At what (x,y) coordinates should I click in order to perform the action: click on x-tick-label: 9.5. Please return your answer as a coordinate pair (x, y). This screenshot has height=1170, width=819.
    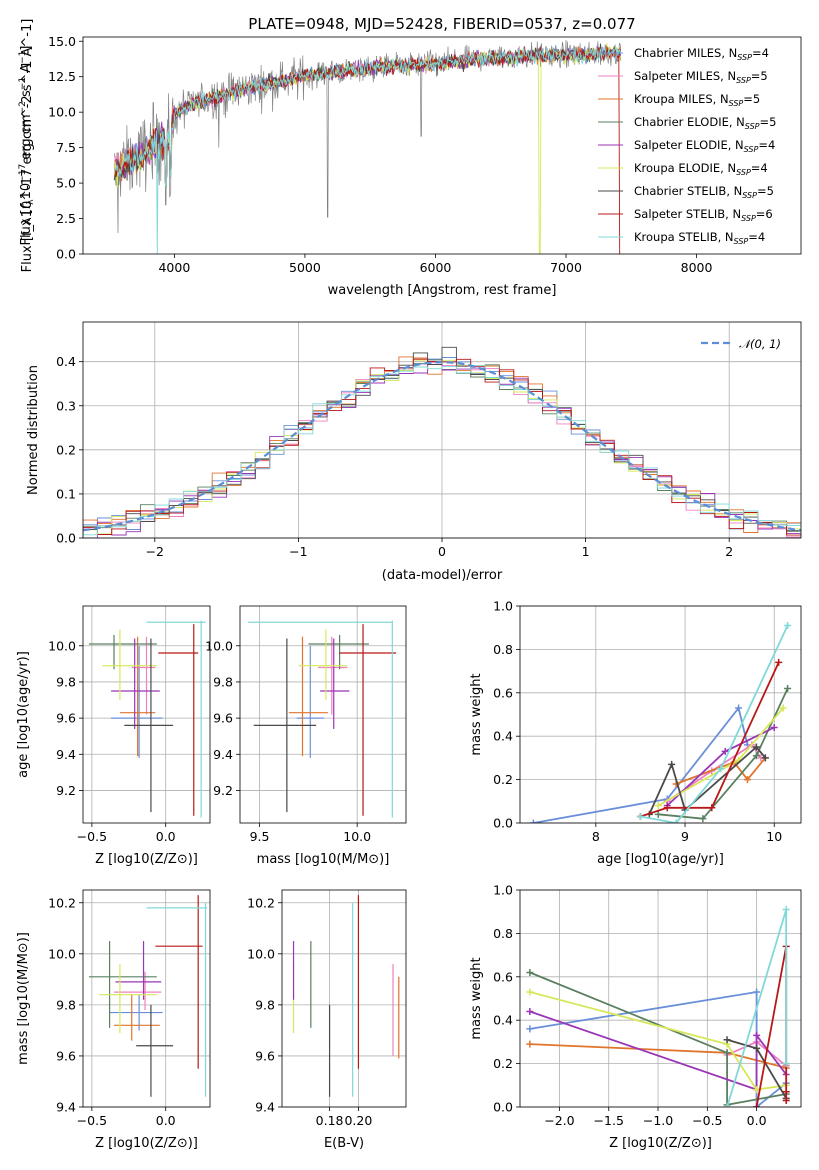
    Looking at the image, I should click on (260, 836).